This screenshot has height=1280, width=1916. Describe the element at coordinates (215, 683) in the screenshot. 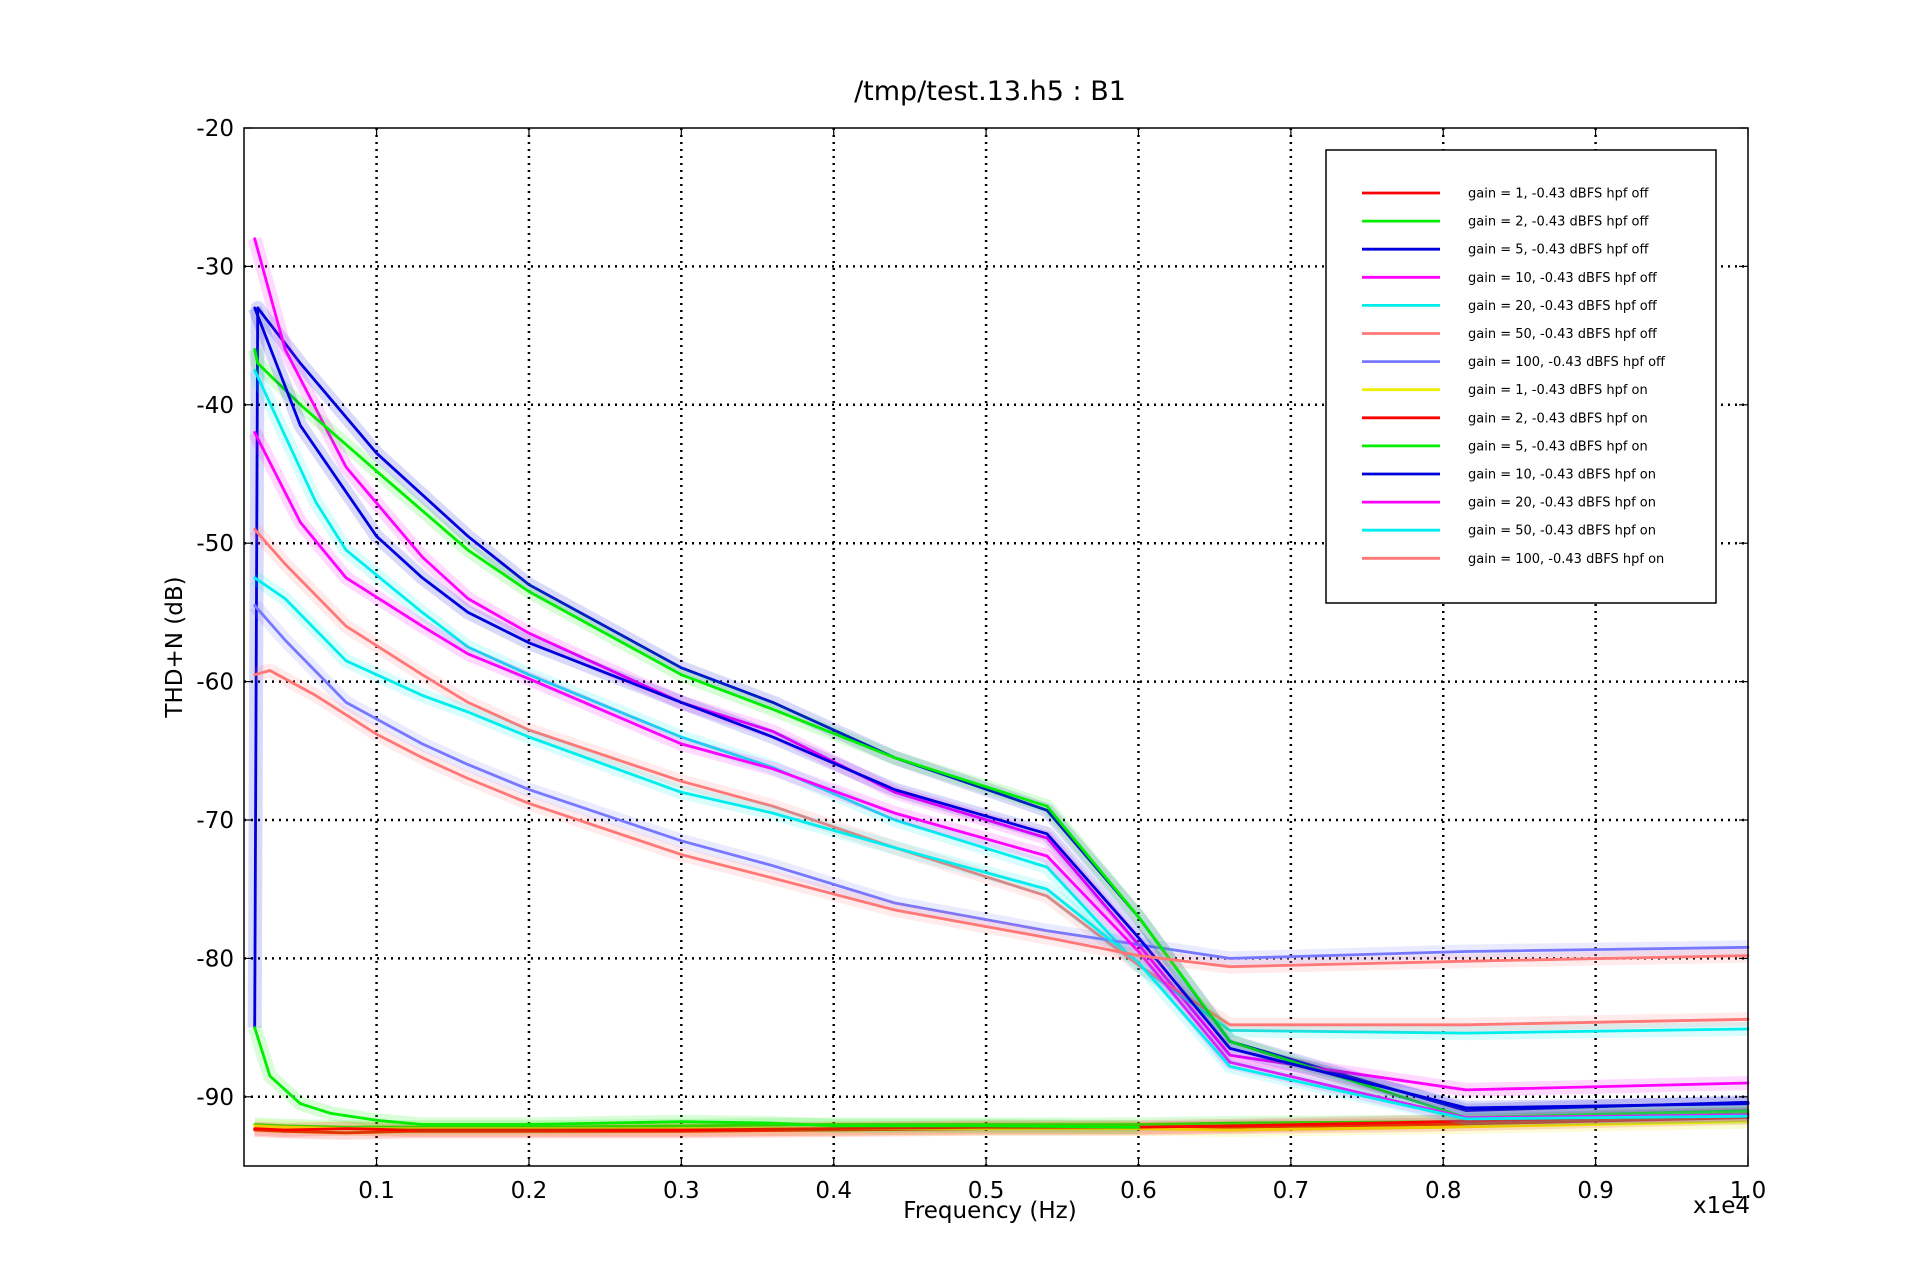

I see `y-tick-label: -60` at that location.